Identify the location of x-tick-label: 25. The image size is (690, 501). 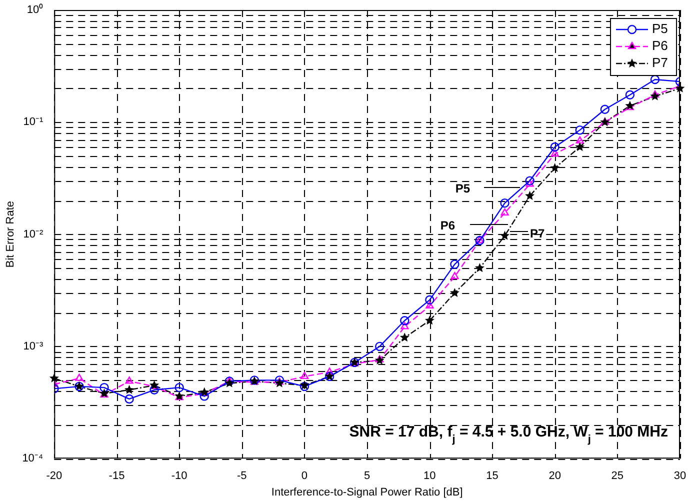
(617, 476).